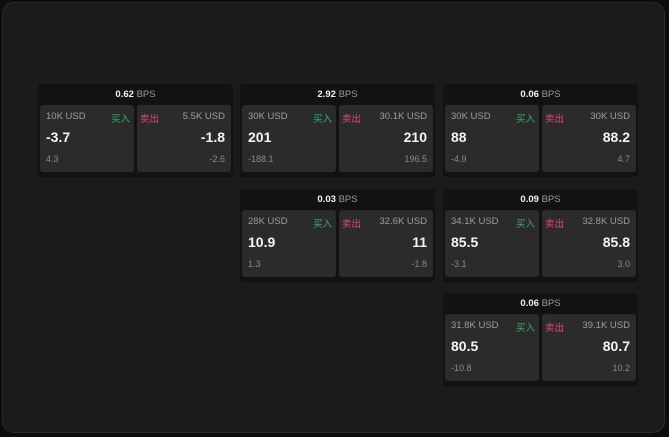 The image size is (669, 437). I want to click on bid-size: 28K USD, so click(268, 221).